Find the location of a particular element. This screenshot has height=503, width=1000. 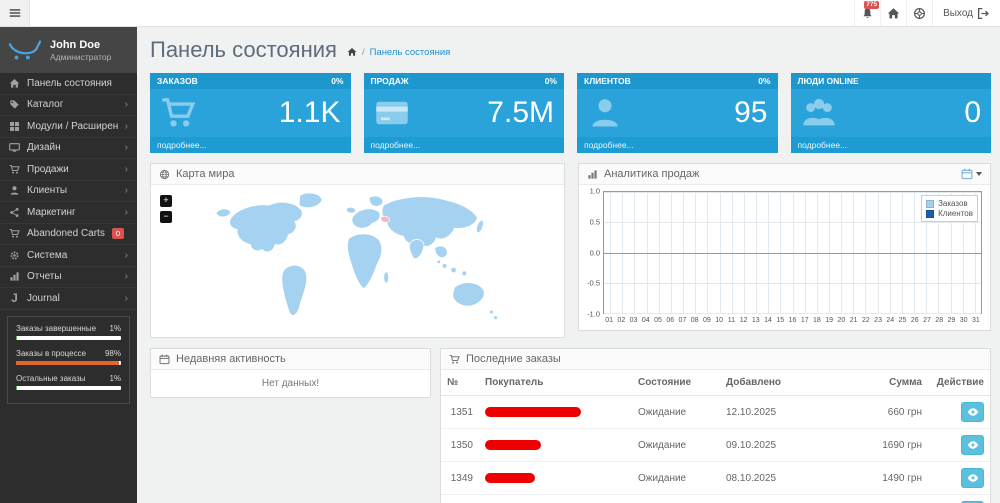

world-map: + − is located at coordinates (357, 261).